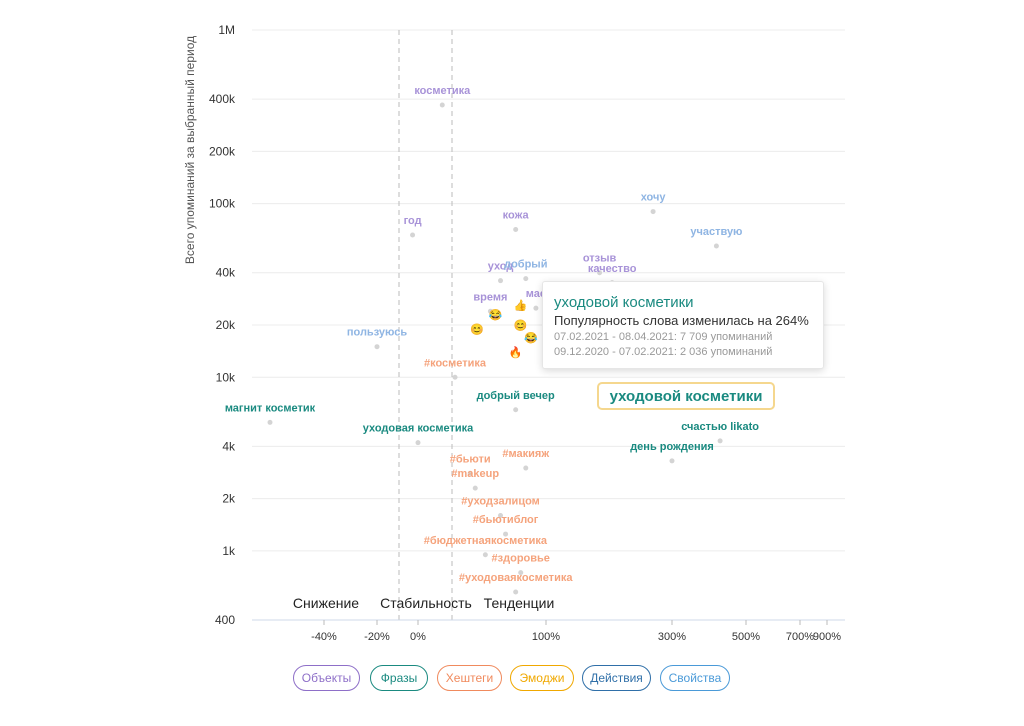 The image size is (1024, 726). I want to click on y-tick-label: 100k, so click(222, 204).